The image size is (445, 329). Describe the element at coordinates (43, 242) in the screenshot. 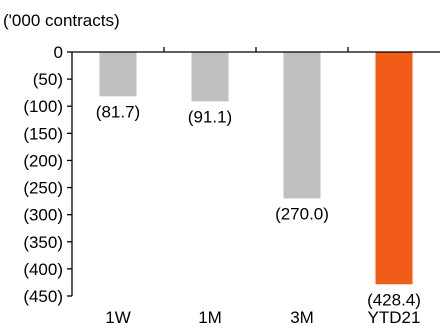

I see `y-tick-label: (350)` at that location.